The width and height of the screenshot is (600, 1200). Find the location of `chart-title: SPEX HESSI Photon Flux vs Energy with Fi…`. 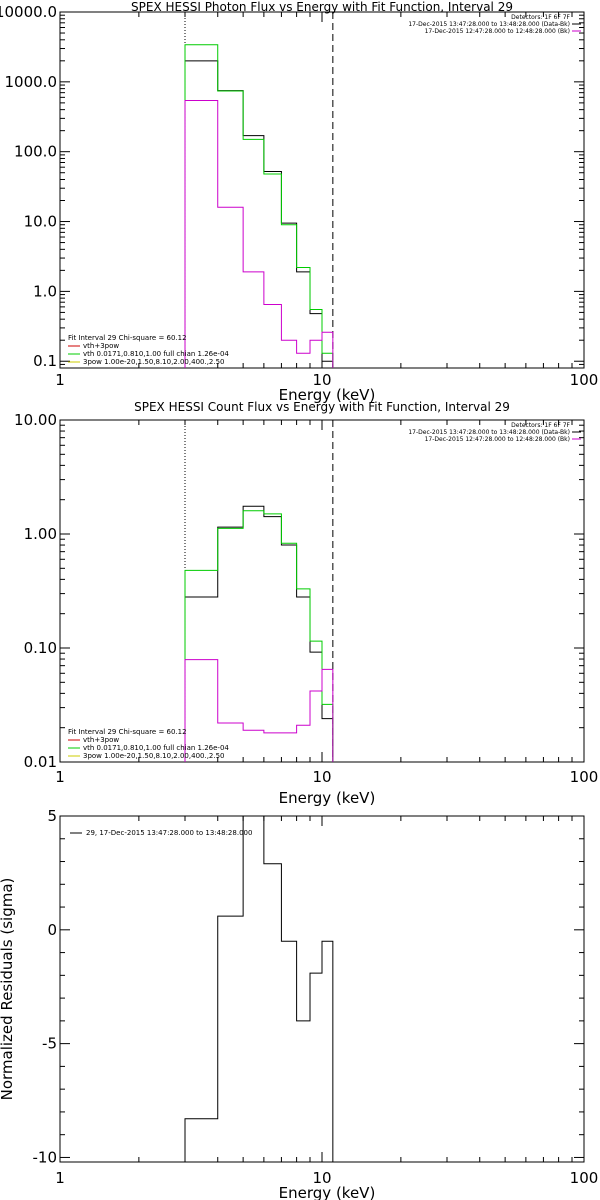

chart-title: SPEX HESSI Photon Flux vs Energy with Fi… is located at coordinates (322, 7).